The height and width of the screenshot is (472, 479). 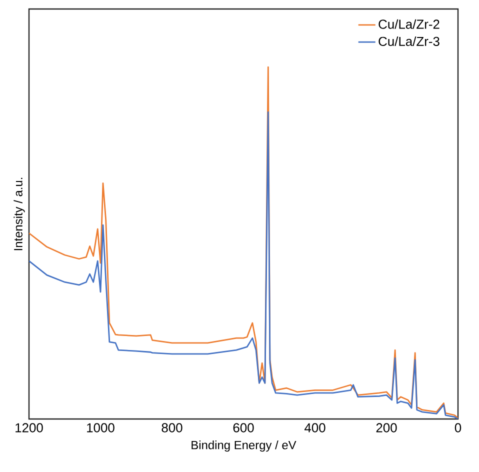 I want to click on legend-label: Cu/La/Zr-2, so click(x=409, y=24).